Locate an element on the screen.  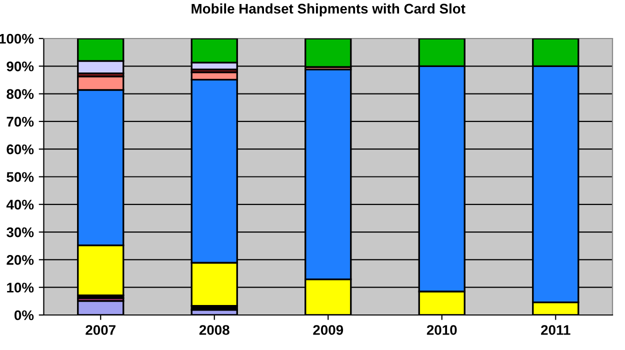
x-tick-label: 2009 is located at coordinates (328, 330).